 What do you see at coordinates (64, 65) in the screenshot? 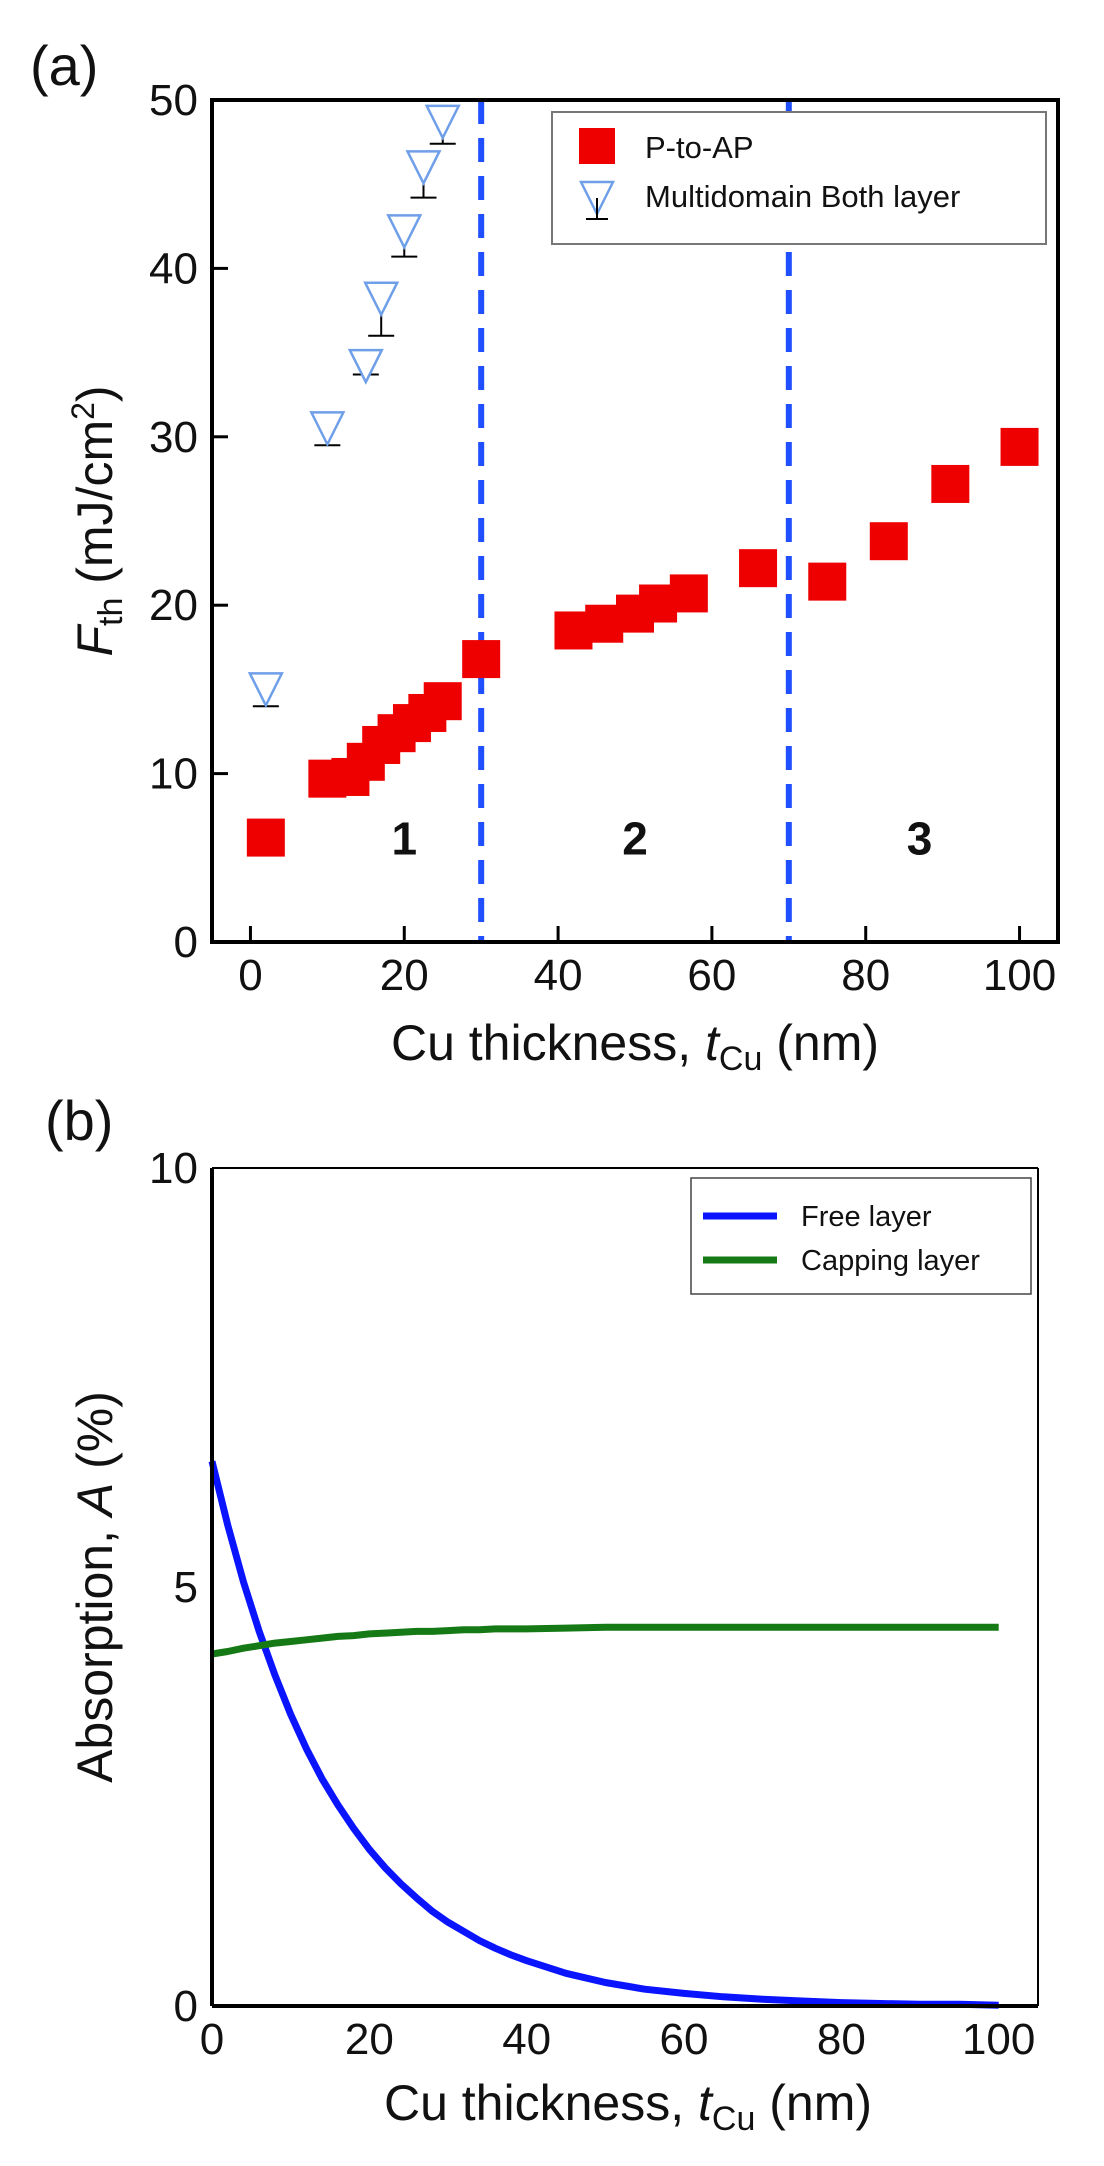
I see `panel-label-a: (a)` at bounding box center [64, 65].